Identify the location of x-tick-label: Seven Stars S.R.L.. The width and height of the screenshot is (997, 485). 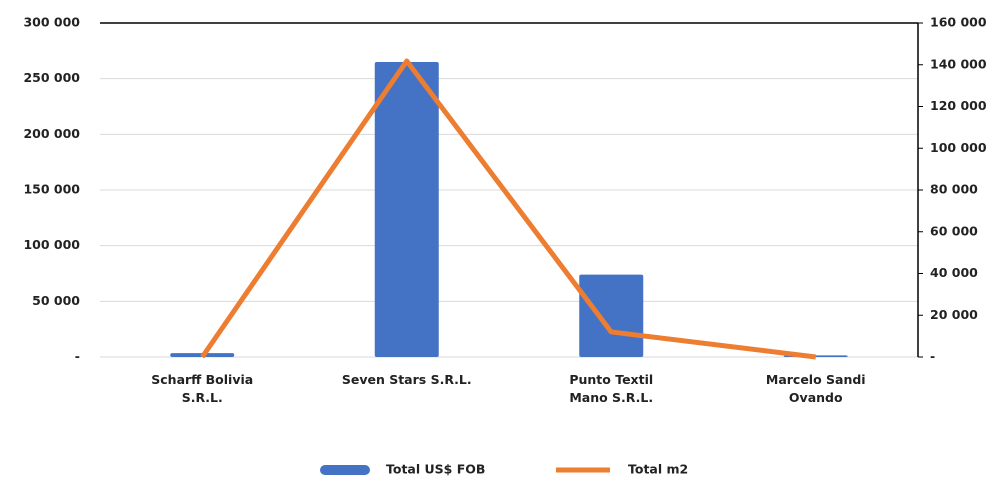
(406, 379).